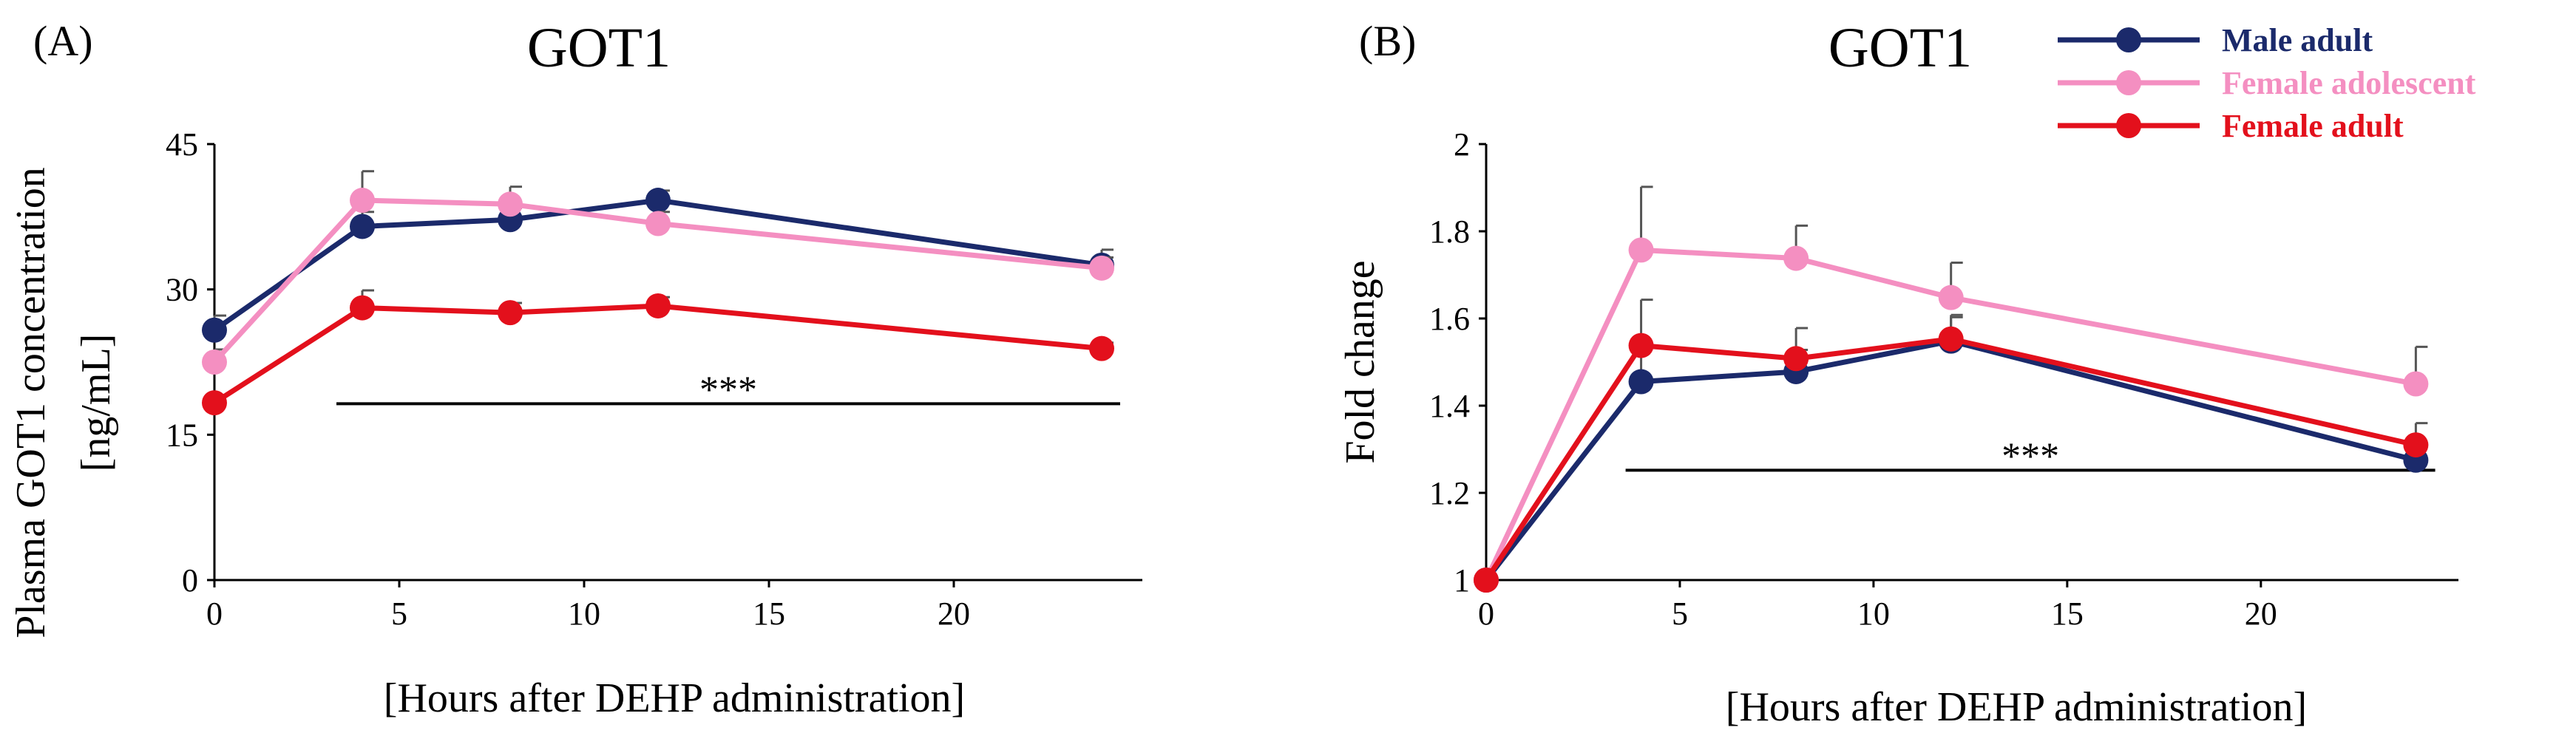 The width and height of the screenshot is (2576, 750). Describe the element at coordinates (63, 41) in the screenshot. I see `panel-label-a: (A)` at that location.